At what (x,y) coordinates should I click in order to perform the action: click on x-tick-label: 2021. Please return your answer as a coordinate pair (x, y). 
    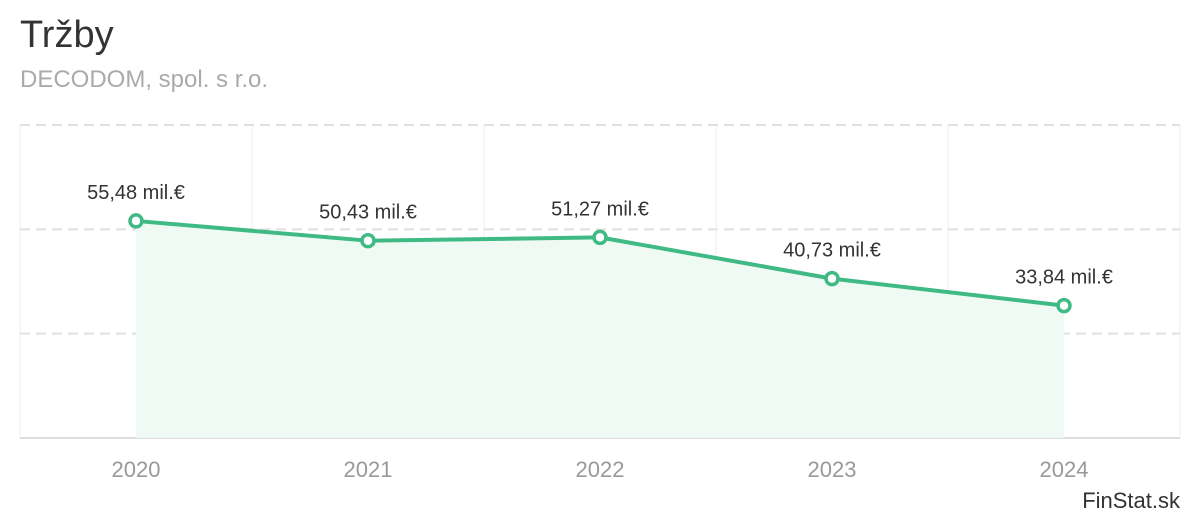
    Looking at the image, I should click on (368, 469).